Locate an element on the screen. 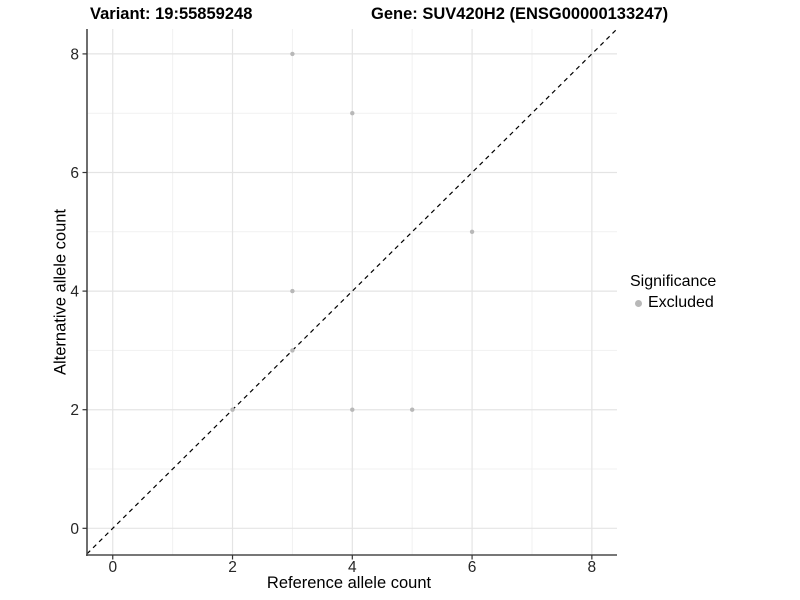 The image size is (800, 600). y-tick-label: 0 is located at coordinates (74, 529).